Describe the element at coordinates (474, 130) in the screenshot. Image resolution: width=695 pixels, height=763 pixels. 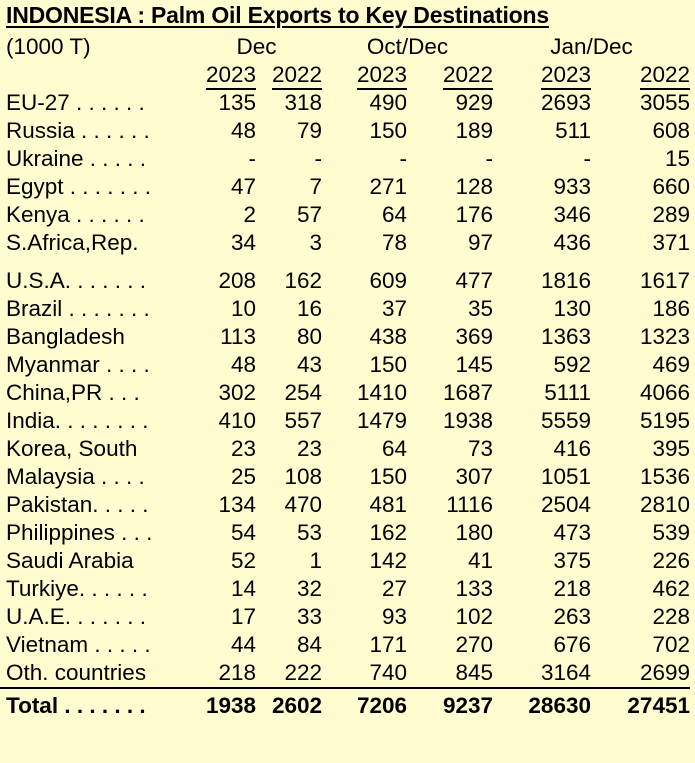
I see `value-cell: 189` at that location.